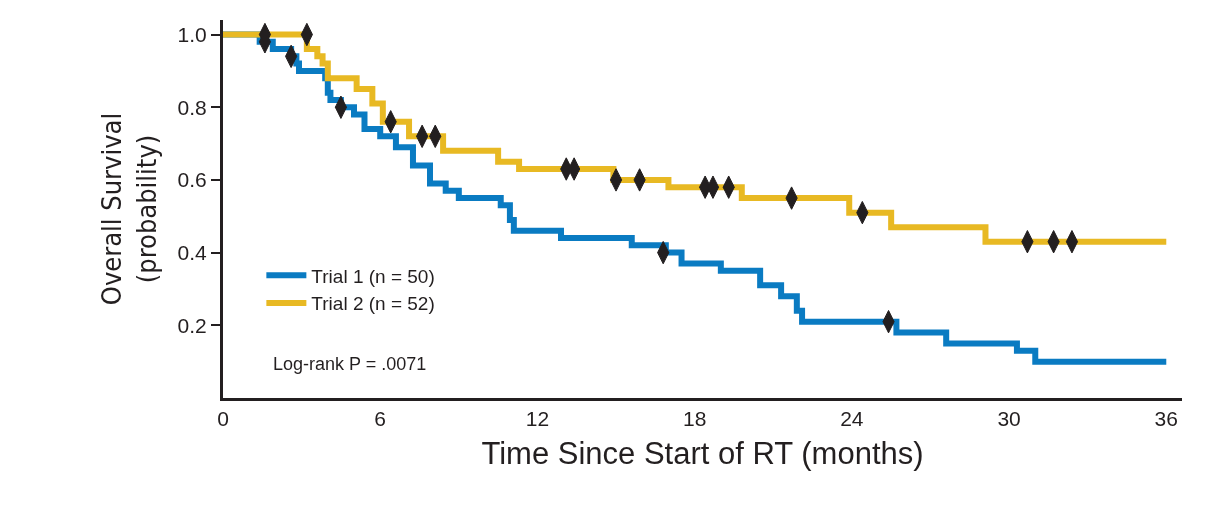 The width and height of the screenshot is (1206, 512). I want to click on legend-label: Trial 1 (n = 50), so click(373, 276).